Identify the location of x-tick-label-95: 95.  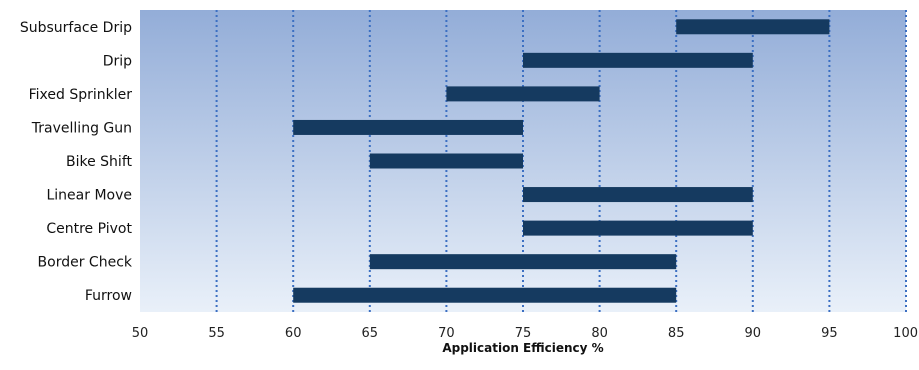
(829, 333).